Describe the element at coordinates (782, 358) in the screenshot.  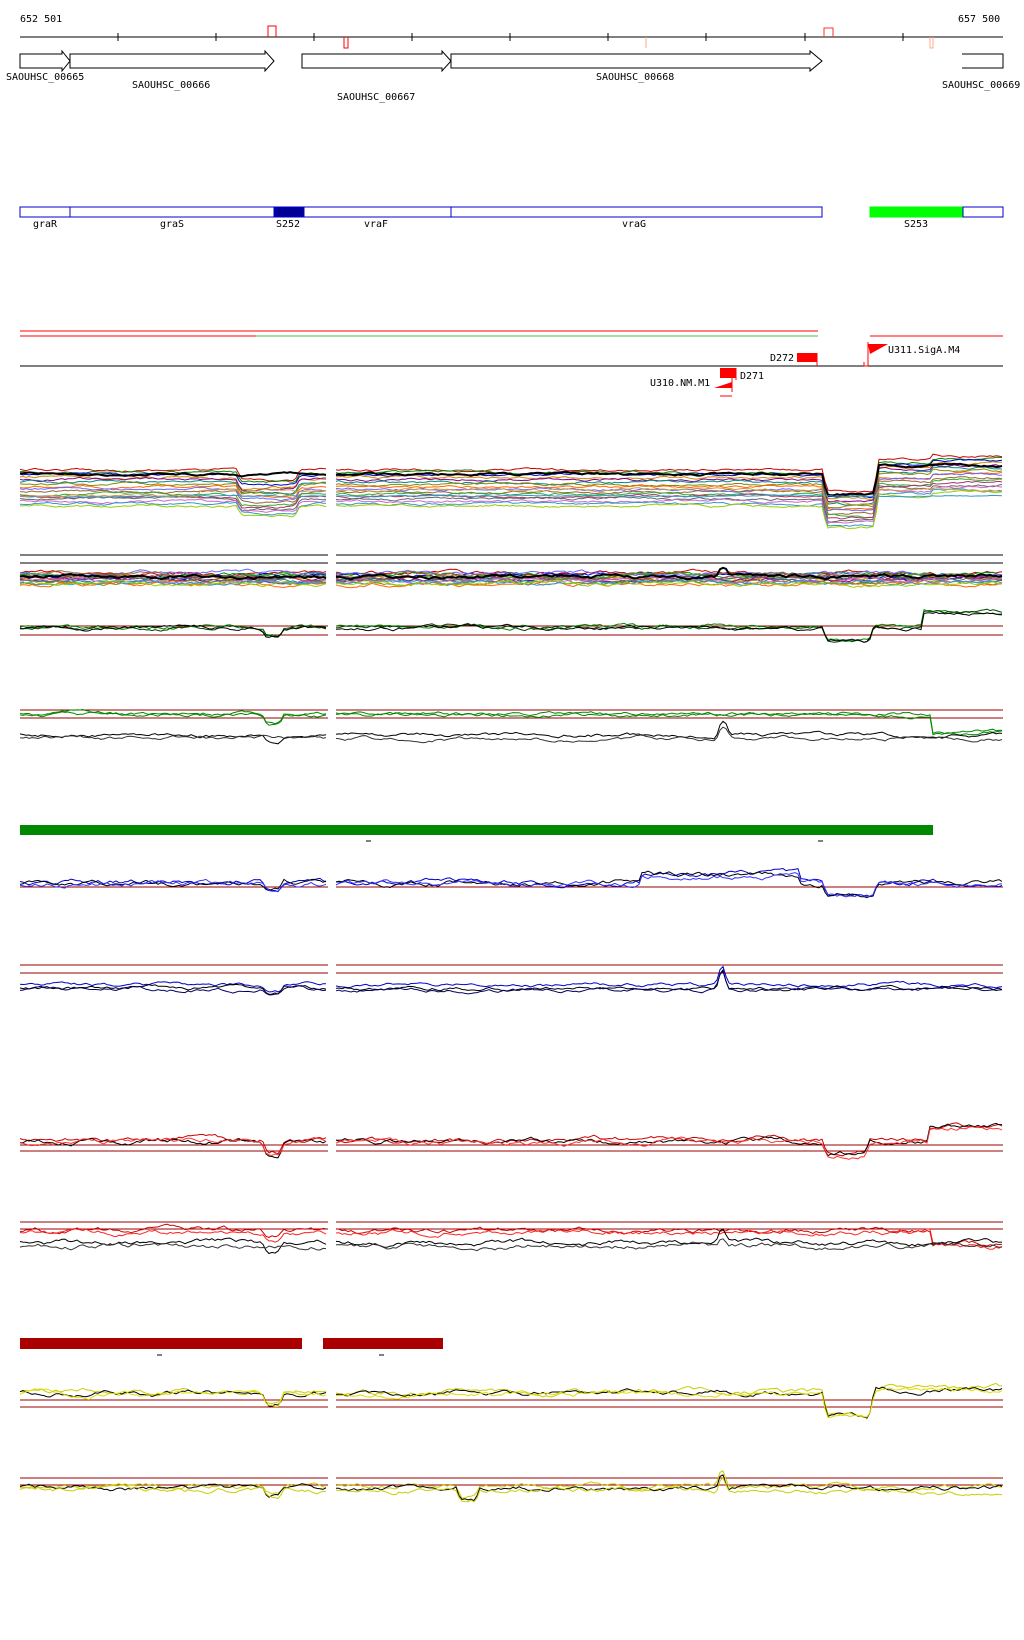
I see `svg-text: D272` at that location.